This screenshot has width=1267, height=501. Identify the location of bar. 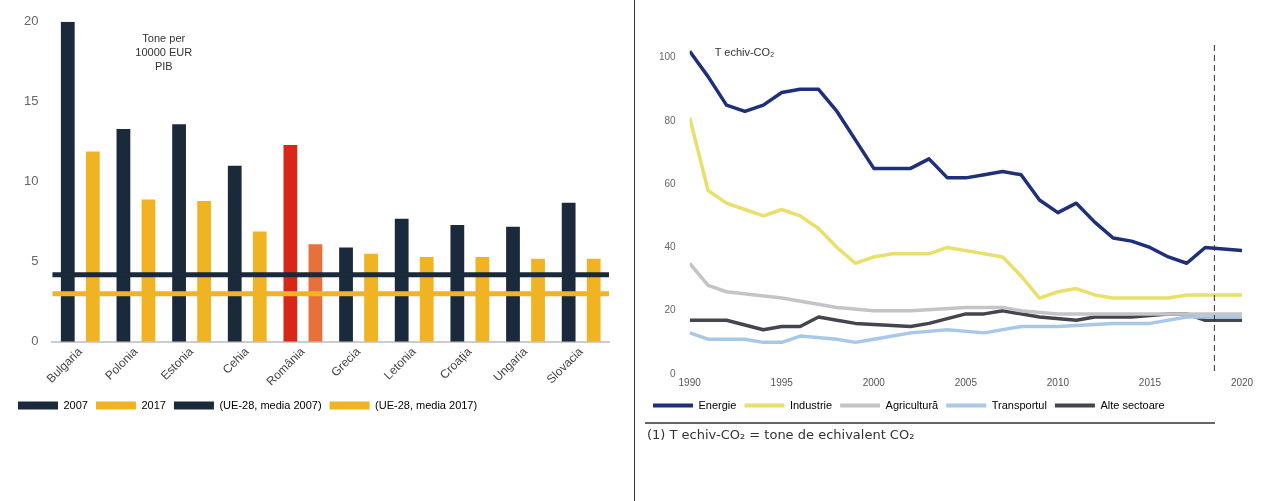
(290, 243).